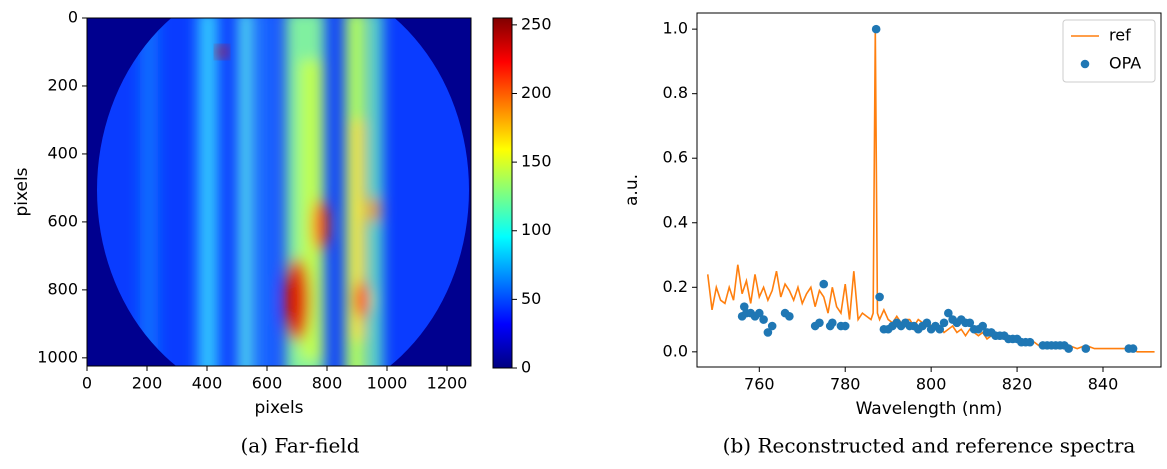 The height and width of the screenshot is (469, 1167). I want to click on x-tick-label: 200, so click(147, 383).